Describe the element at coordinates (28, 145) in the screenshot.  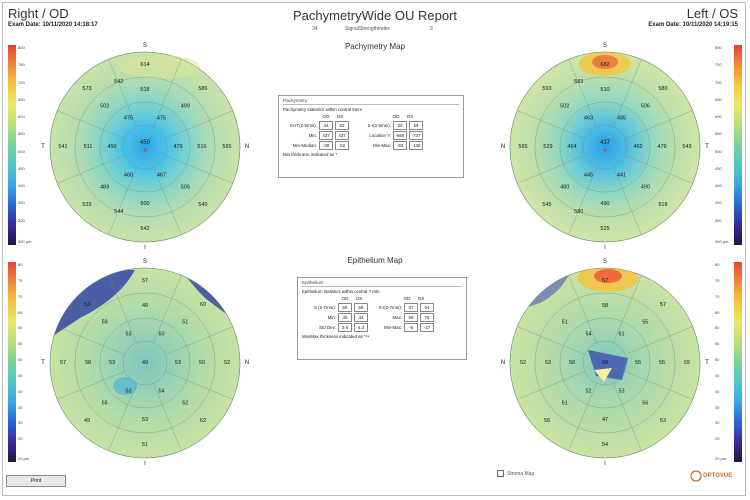
I see `pachy-od-scale-labels: 800 750 700 650 600 550 500 450 400 350 300 300 µm` at that location.